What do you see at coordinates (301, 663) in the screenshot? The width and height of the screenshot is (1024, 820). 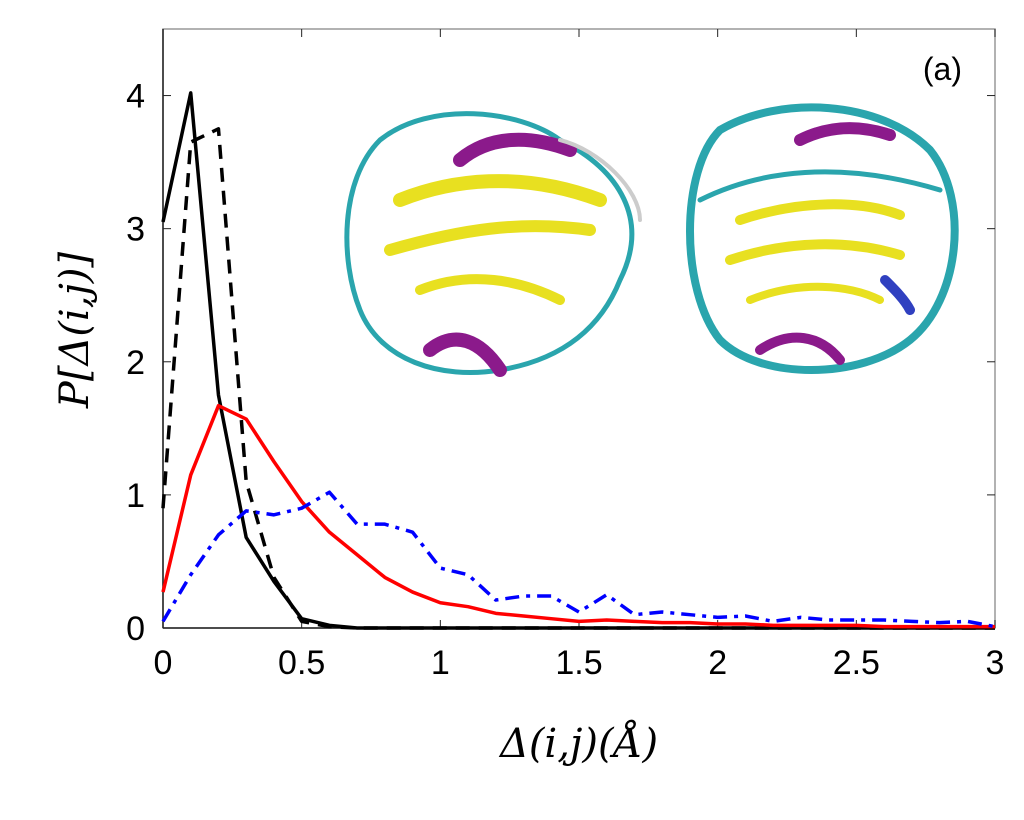 I see `x-tick-label: 0.5` at bounding box center [301, 663].